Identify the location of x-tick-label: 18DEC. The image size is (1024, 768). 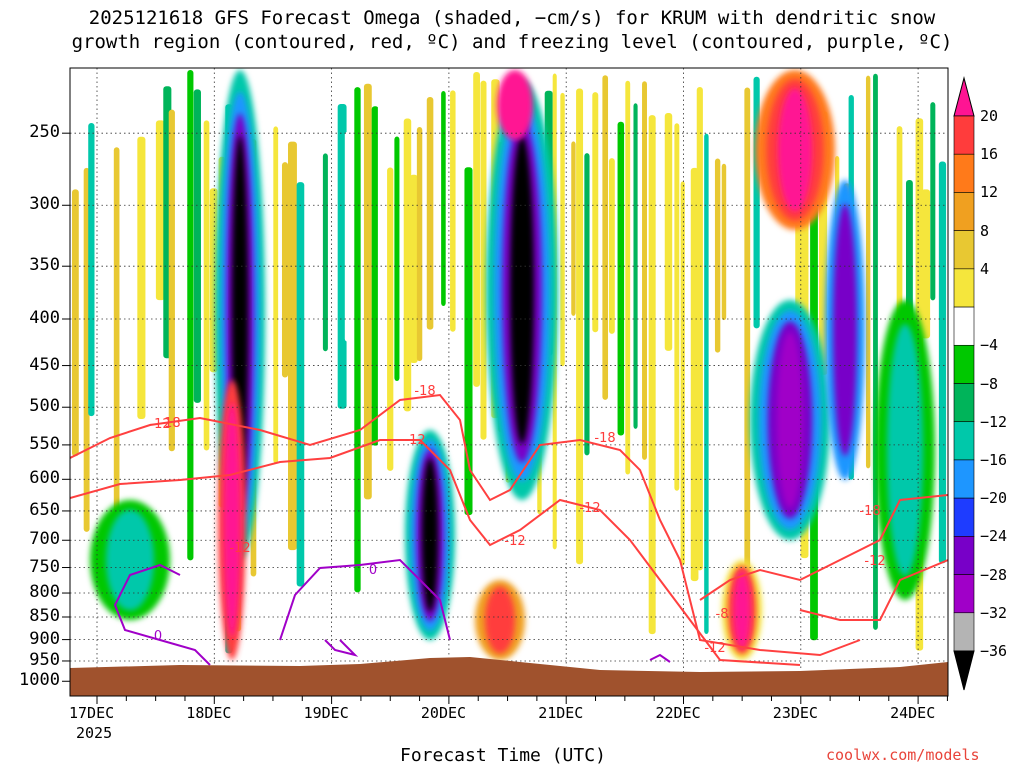
(209, 713).